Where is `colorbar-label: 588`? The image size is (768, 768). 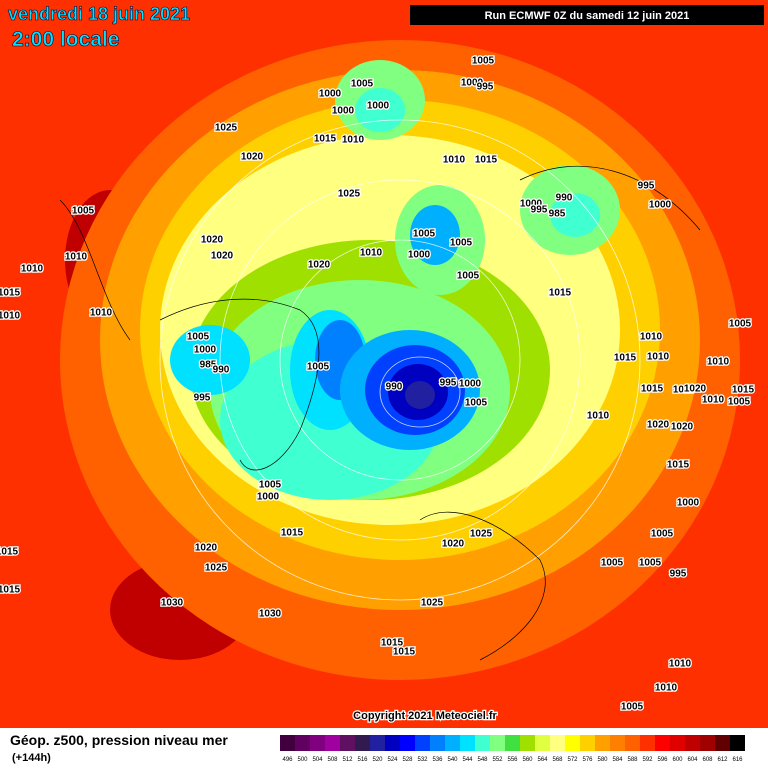 colorbar-label: 588 is located at coordinates (632, 760).